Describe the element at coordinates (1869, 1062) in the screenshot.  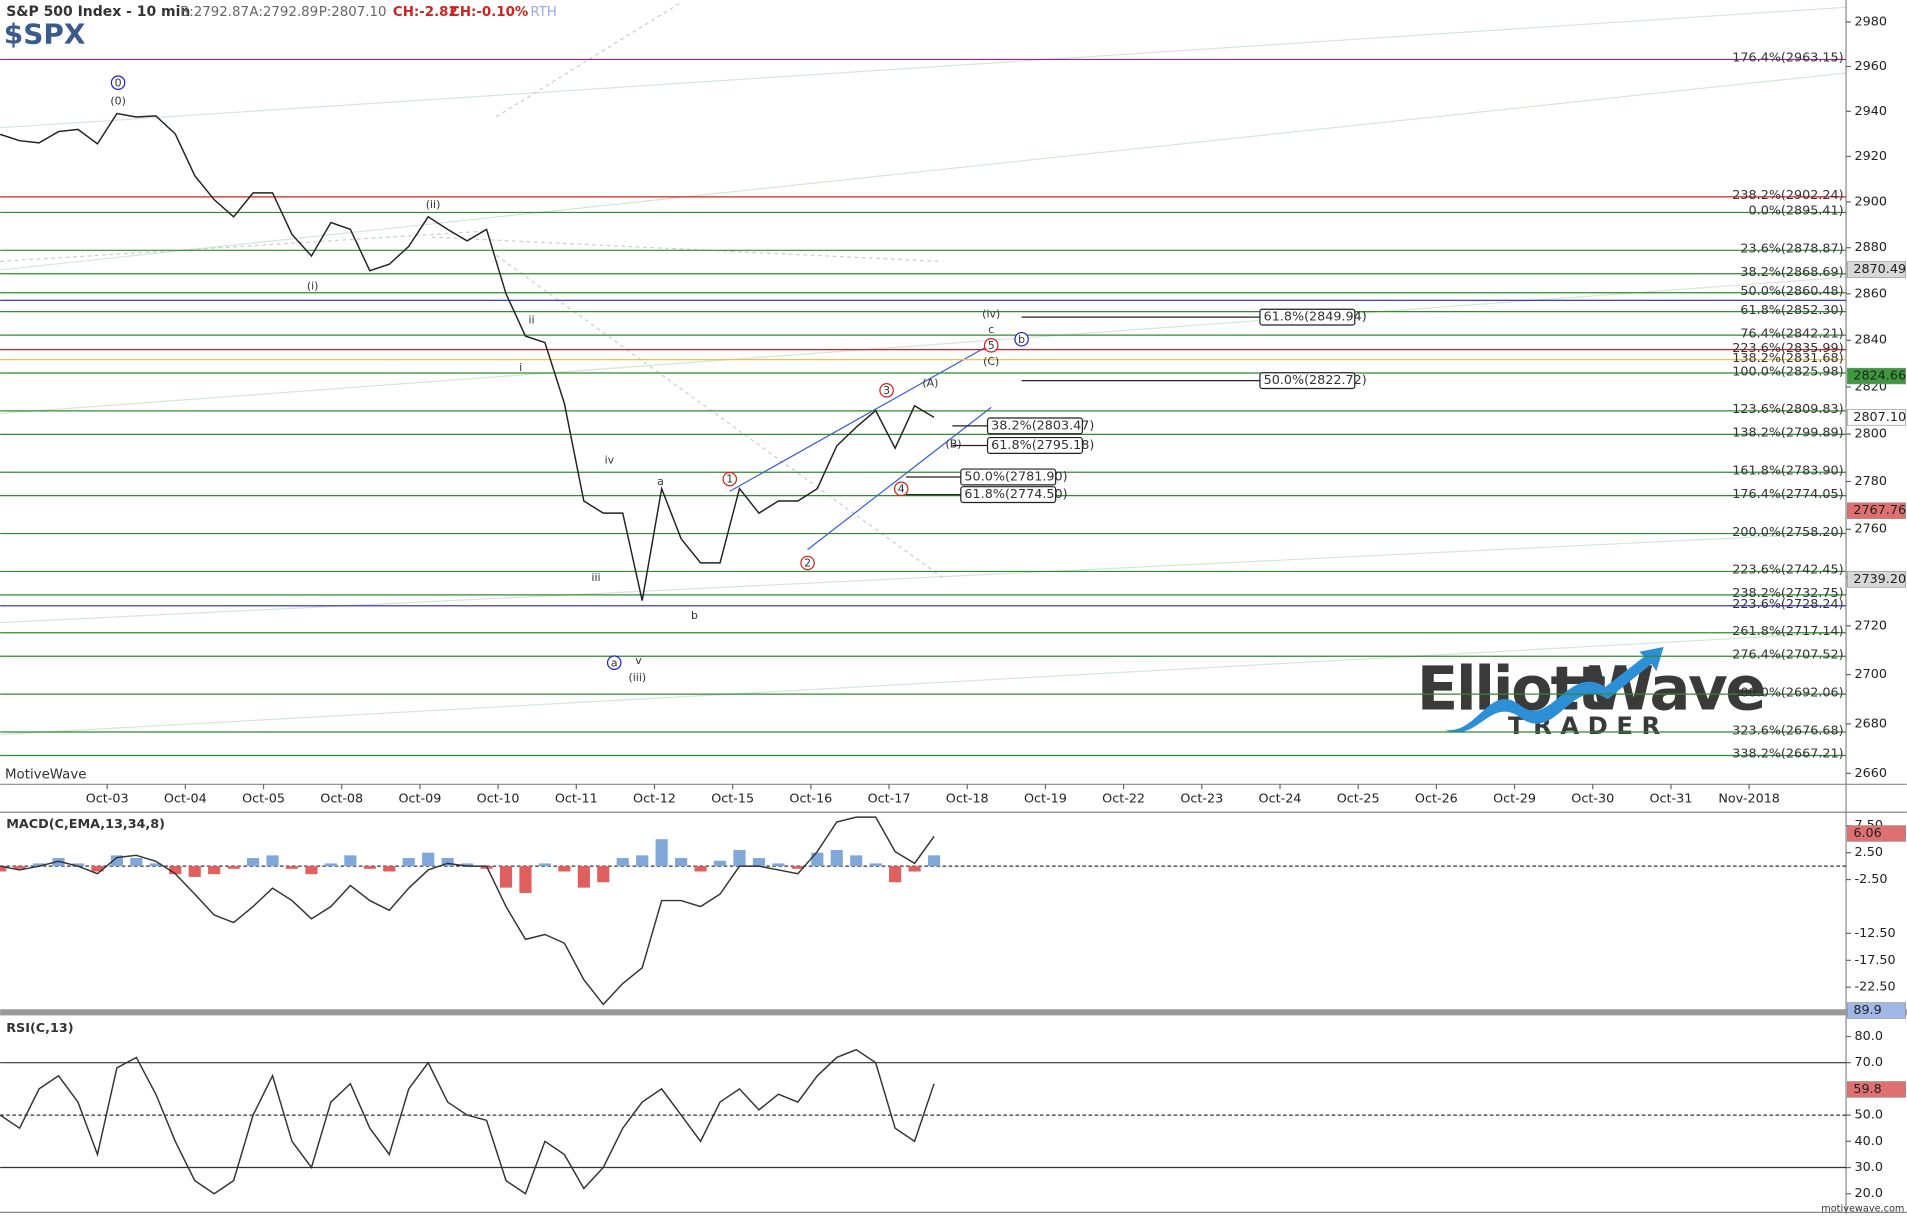
I see `y-tick-label: 70.0` at that location.